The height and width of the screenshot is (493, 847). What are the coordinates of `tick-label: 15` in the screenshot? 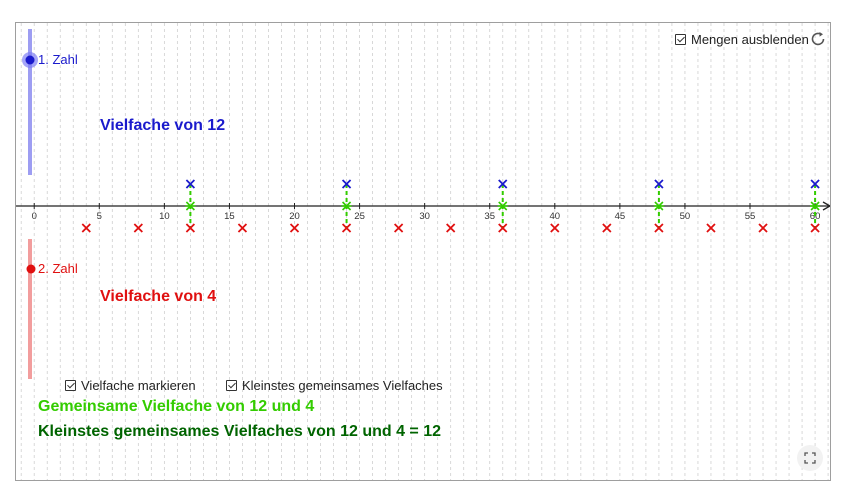 It's located at (229, 216).